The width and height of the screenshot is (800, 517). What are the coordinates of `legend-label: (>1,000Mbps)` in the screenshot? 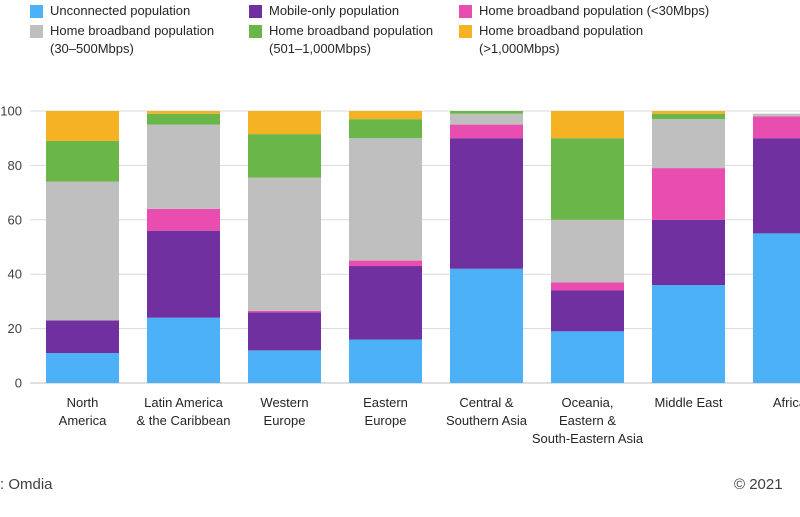 It's located at (519, 48).